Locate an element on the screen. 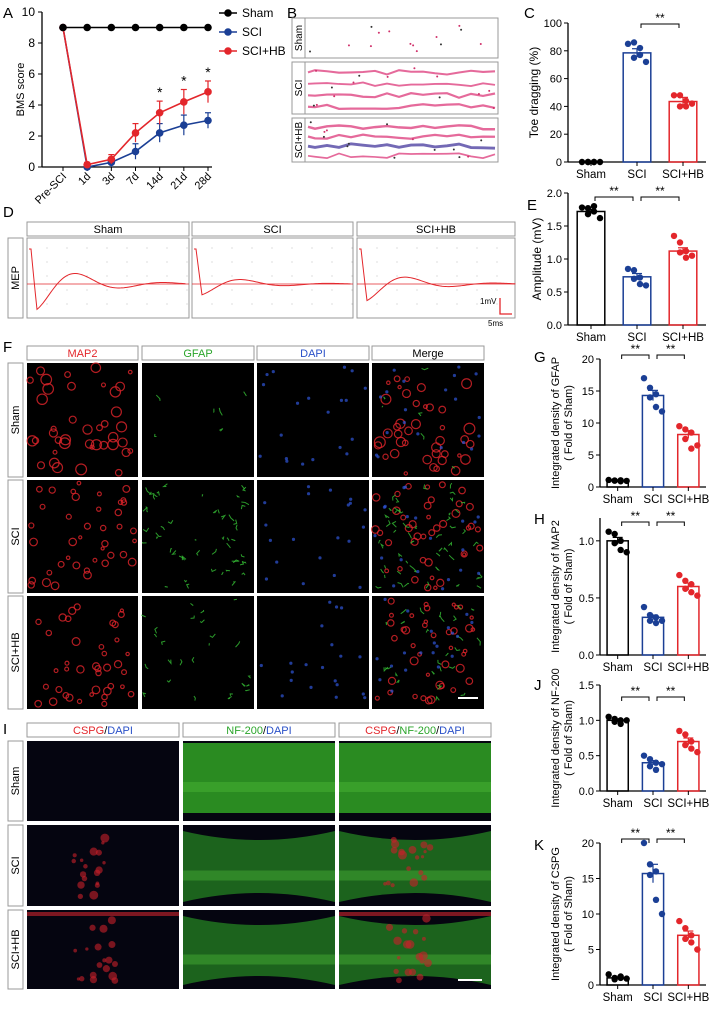 The height and width of the screenshot is (1009, 712). panel-d-mep: MEP Sham SCI SCI+HB 1mV 5ms is located at coordinates (261, 274).